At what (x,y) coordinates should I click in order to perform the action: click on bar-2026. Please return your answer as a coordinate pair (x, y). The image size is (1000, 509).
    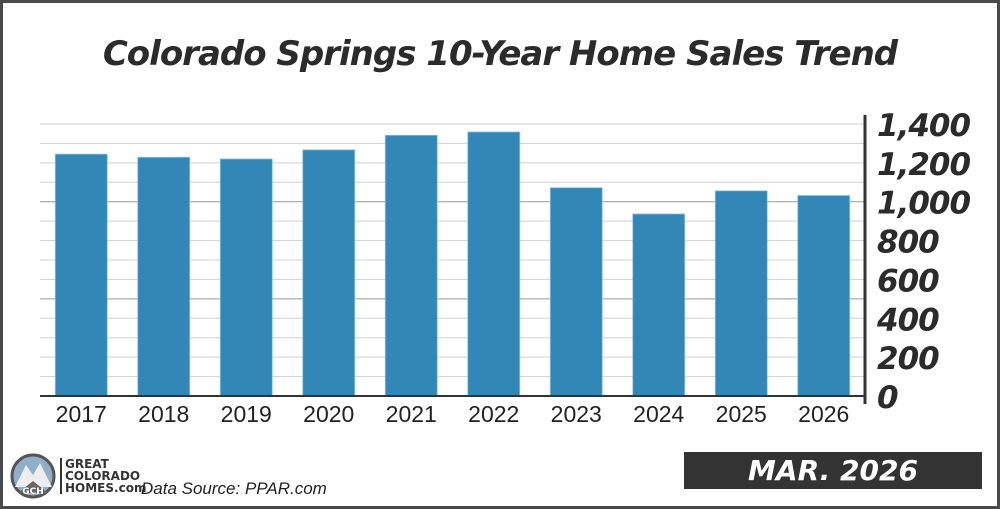
    Looking at the image, I should click on (824, 296).